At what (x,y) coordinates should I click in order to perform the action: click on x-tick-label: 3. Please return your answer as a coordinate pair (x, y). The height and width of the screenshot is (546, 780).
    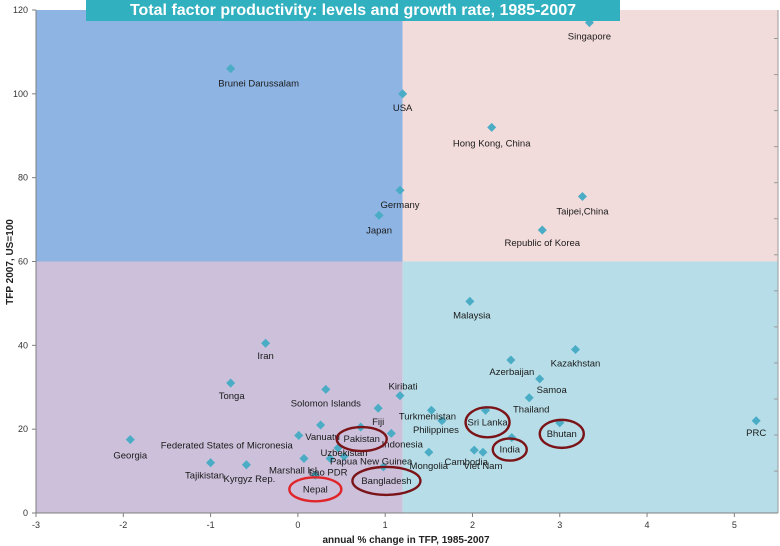
    Looking at the image, I should click on (559, 525).